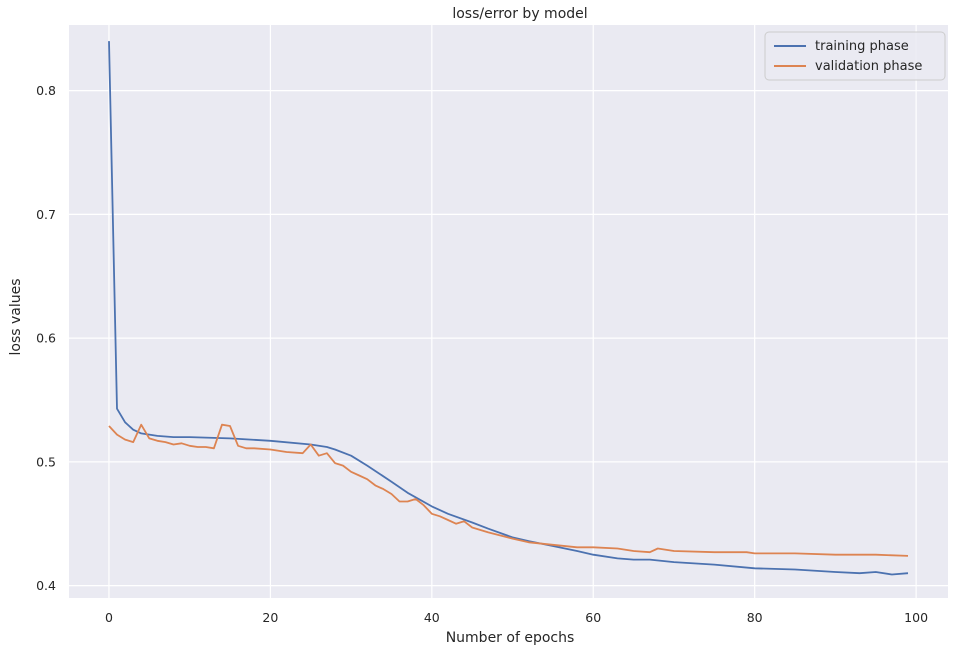 The image size is (967, 656). I want to click on x-axis-label: Number of epochs, so click(510, 638).